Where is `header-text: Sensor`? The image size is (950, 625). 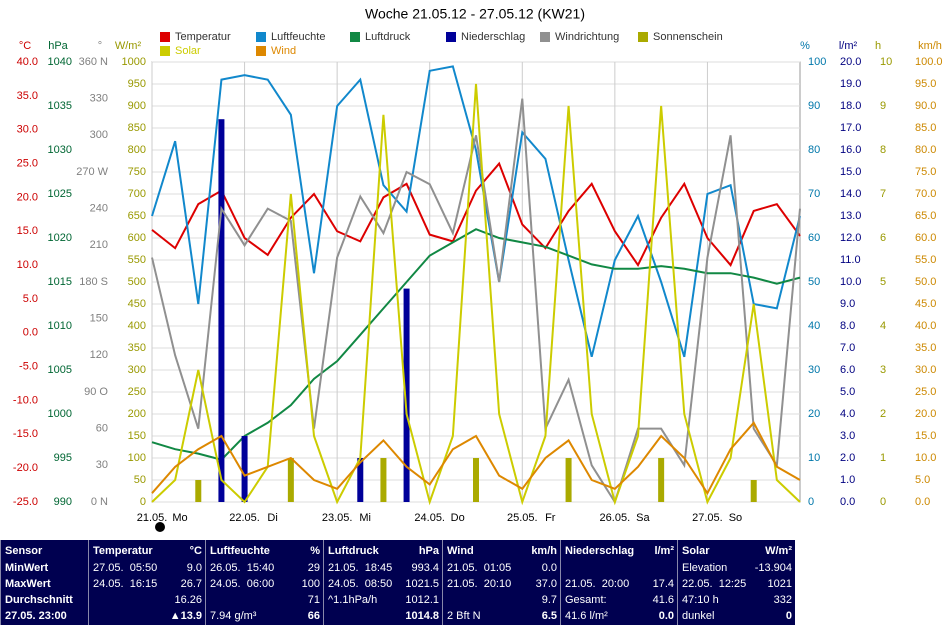 header-text: Sensor is located at coordinates (24, 551).